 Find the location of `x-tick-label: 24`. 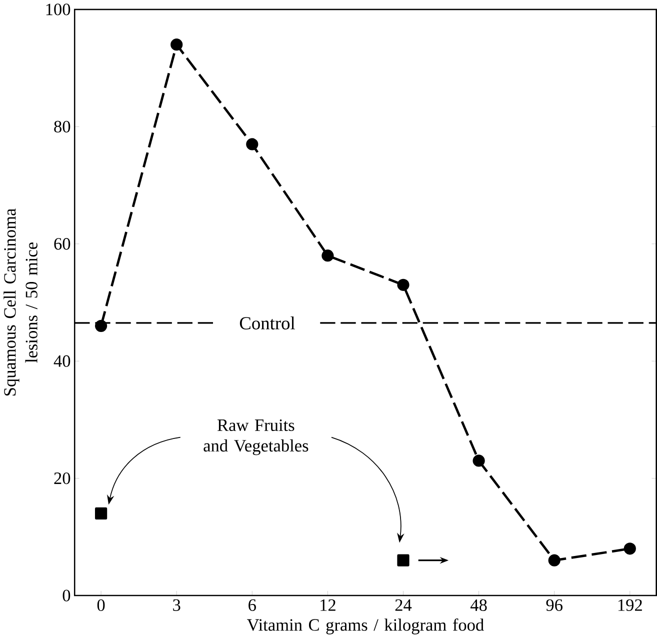

x-tick-label: 24 is located at coordinates (403, 605).